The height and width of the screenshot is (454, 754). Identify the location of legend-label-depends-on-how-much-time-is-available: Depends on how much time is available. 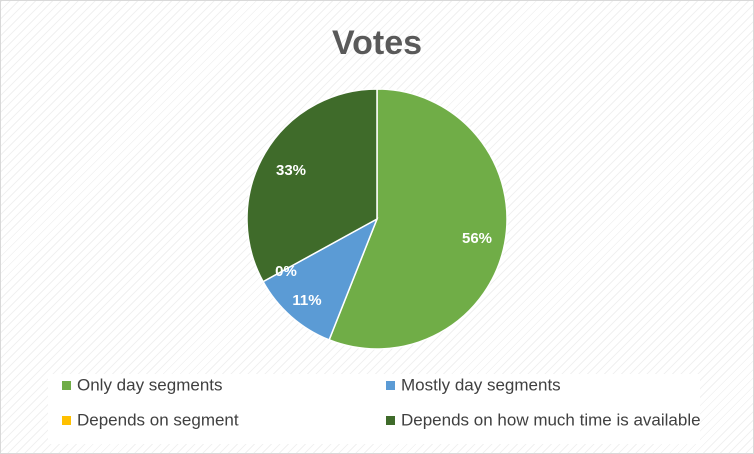
(551, 419).